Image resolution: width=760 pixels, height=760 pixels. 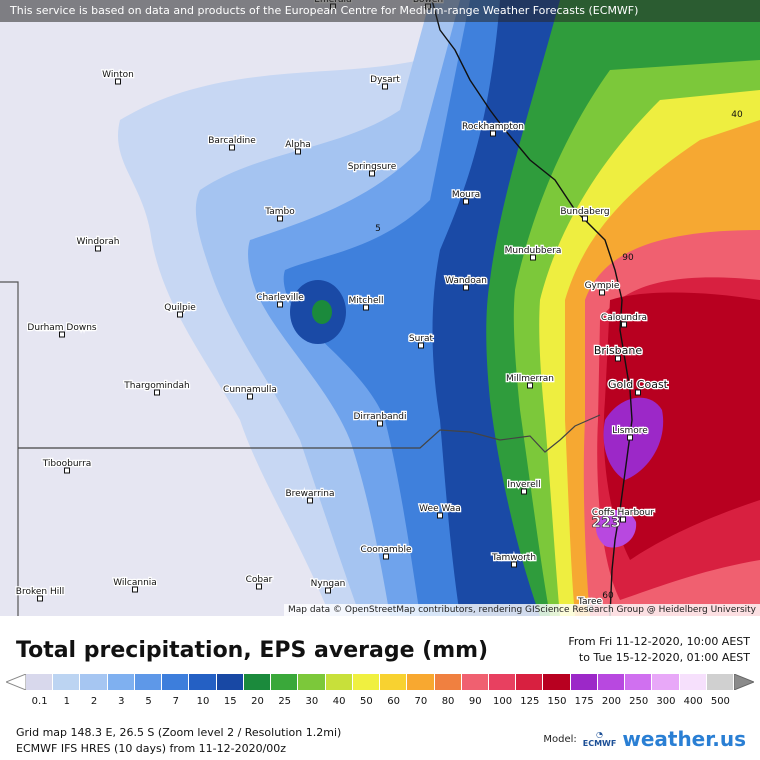 What do you see at coordinates (386, 552) in the screenshot?
I see `city-coonamble: Coonamble` at bounding box center [386, 552].